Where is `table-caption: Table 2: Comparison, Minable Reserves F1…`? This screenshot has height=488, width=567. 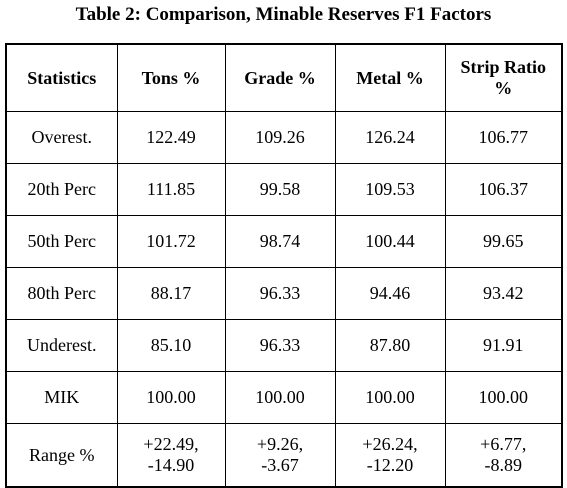
table-caption: Table 2: Comparison, Minable Reserves F1… is located at coordinates (283, 14).